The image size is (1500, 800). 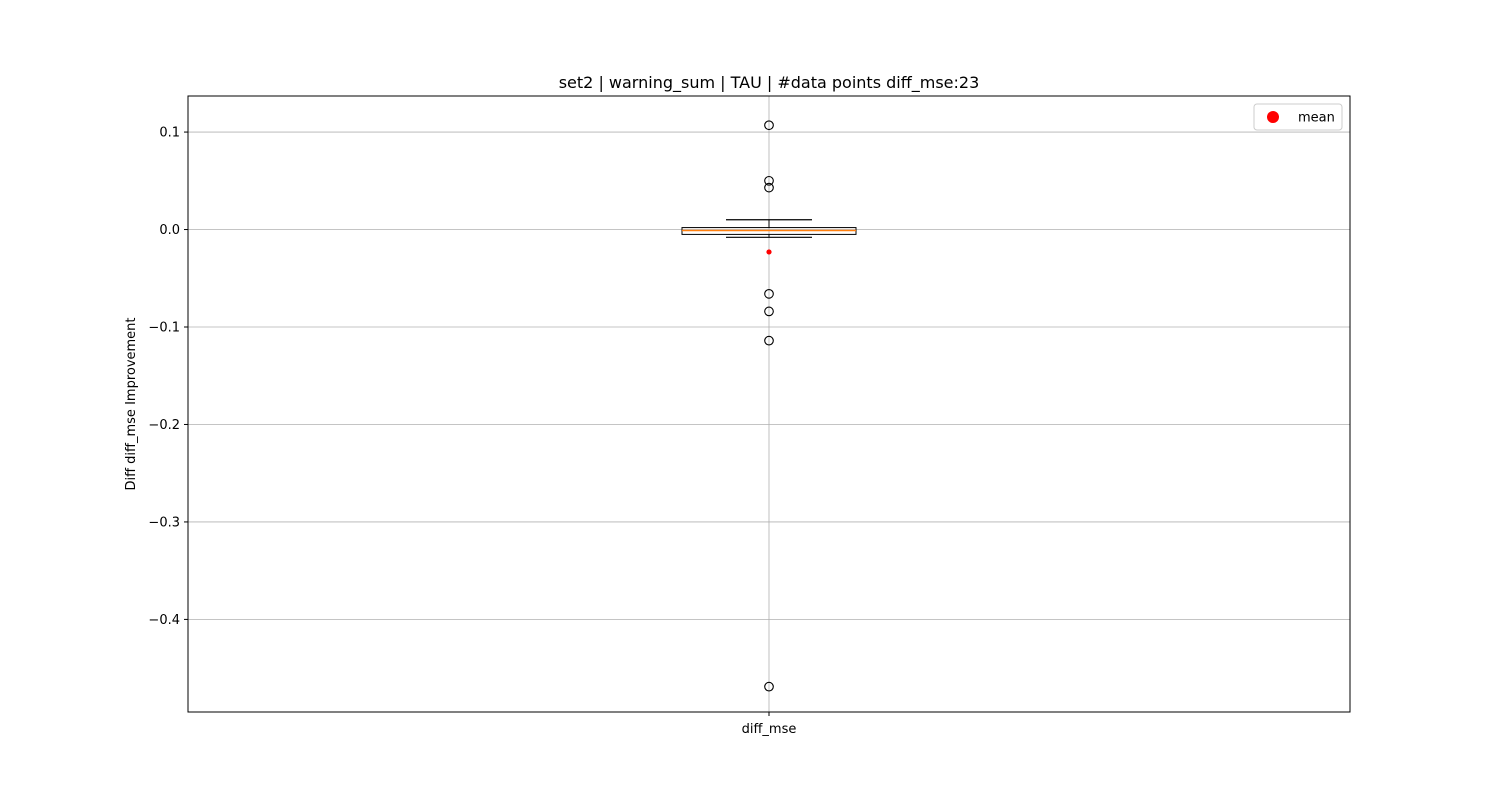 What do you see at coordinates (164, 620) in the screenshot?
I see `y-tick-label: −0.4` at bounding box center [164, 620].